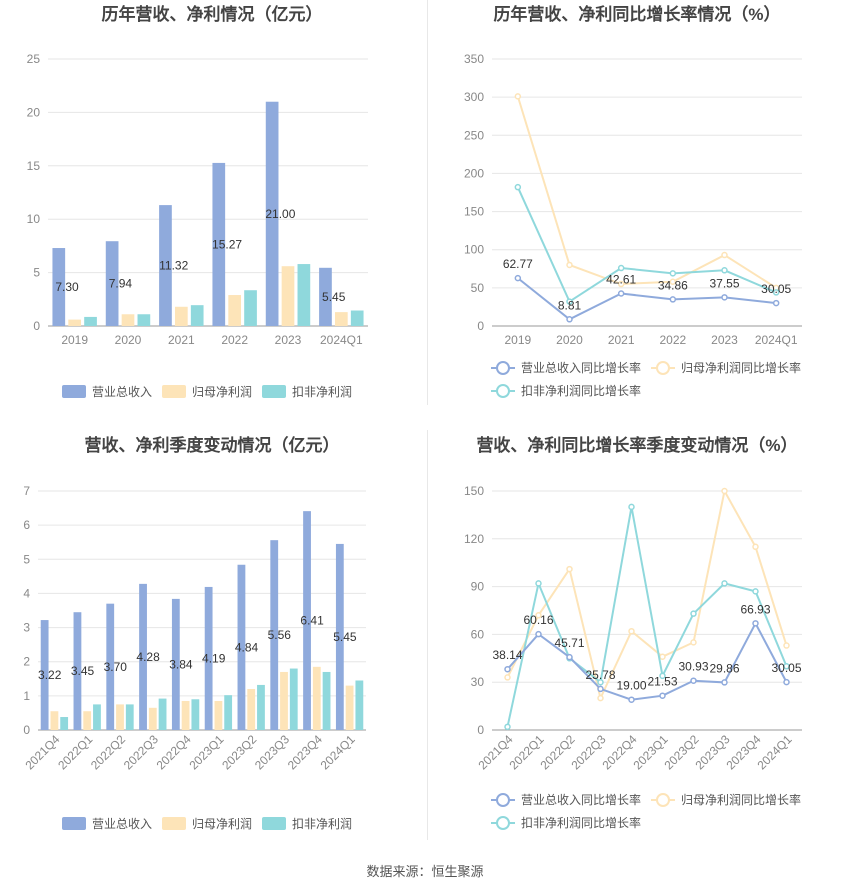  I want to click on data-source-note: 数据来源：恒生聚源, so click(425, 871).